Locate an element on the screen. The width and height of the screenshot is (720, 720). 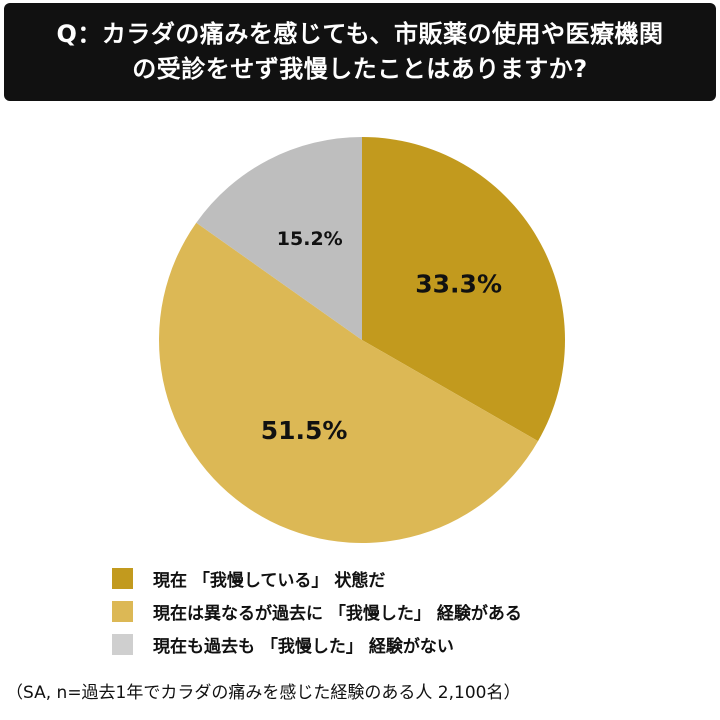
legend-label: 現在も過去も 「我慢した」 経験がない is located at coordinates (303, 647).